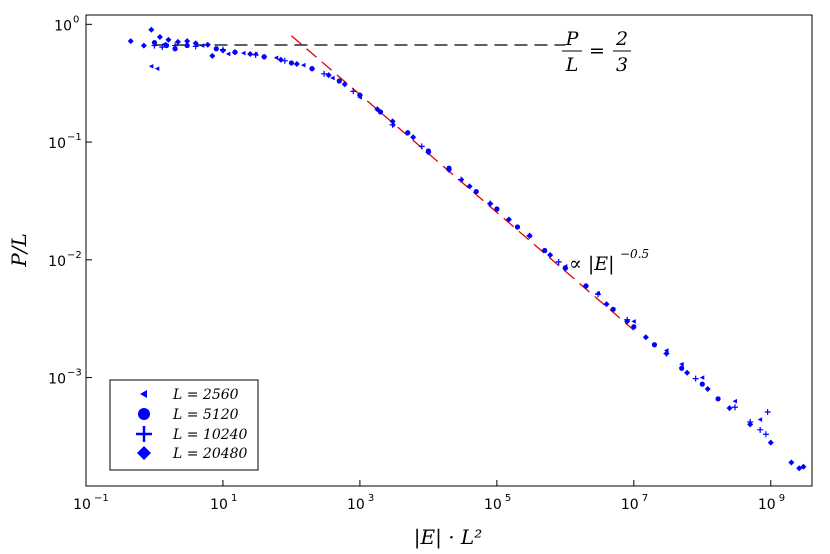 The height and width of the screenshot is (554, 830). What do you see at coordinates (192, 434) in the screenshot?
I see `legend-item-10240: L = 10240` at bounding box center [192, 434].